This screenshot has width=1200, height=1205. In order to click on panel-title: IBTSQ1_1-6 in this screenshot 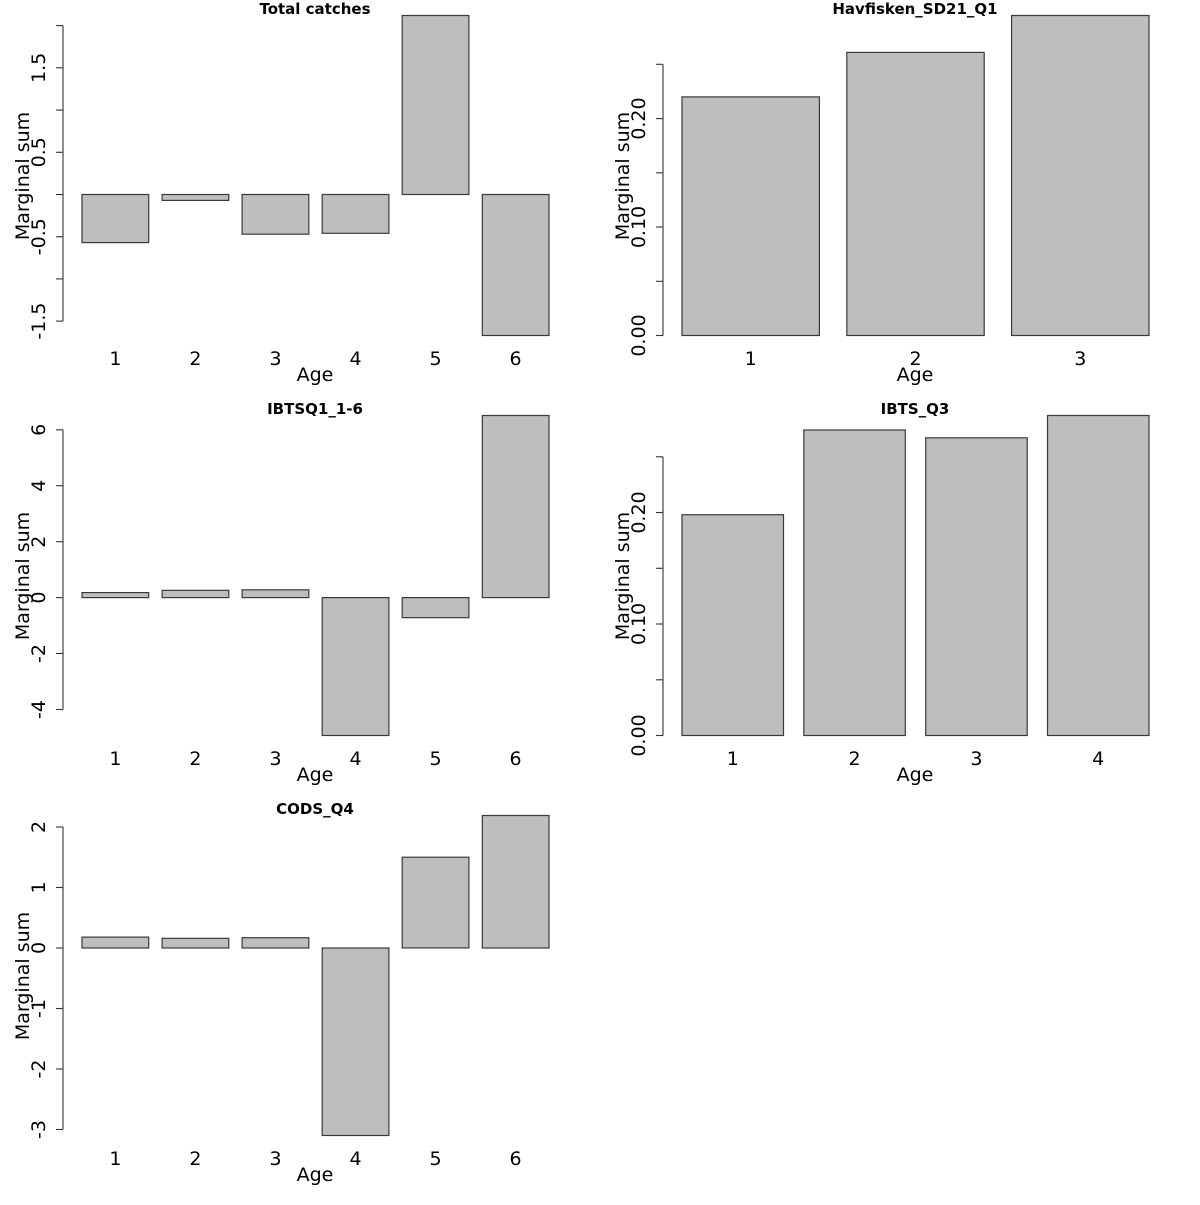, I will do `click(315, 409)`.